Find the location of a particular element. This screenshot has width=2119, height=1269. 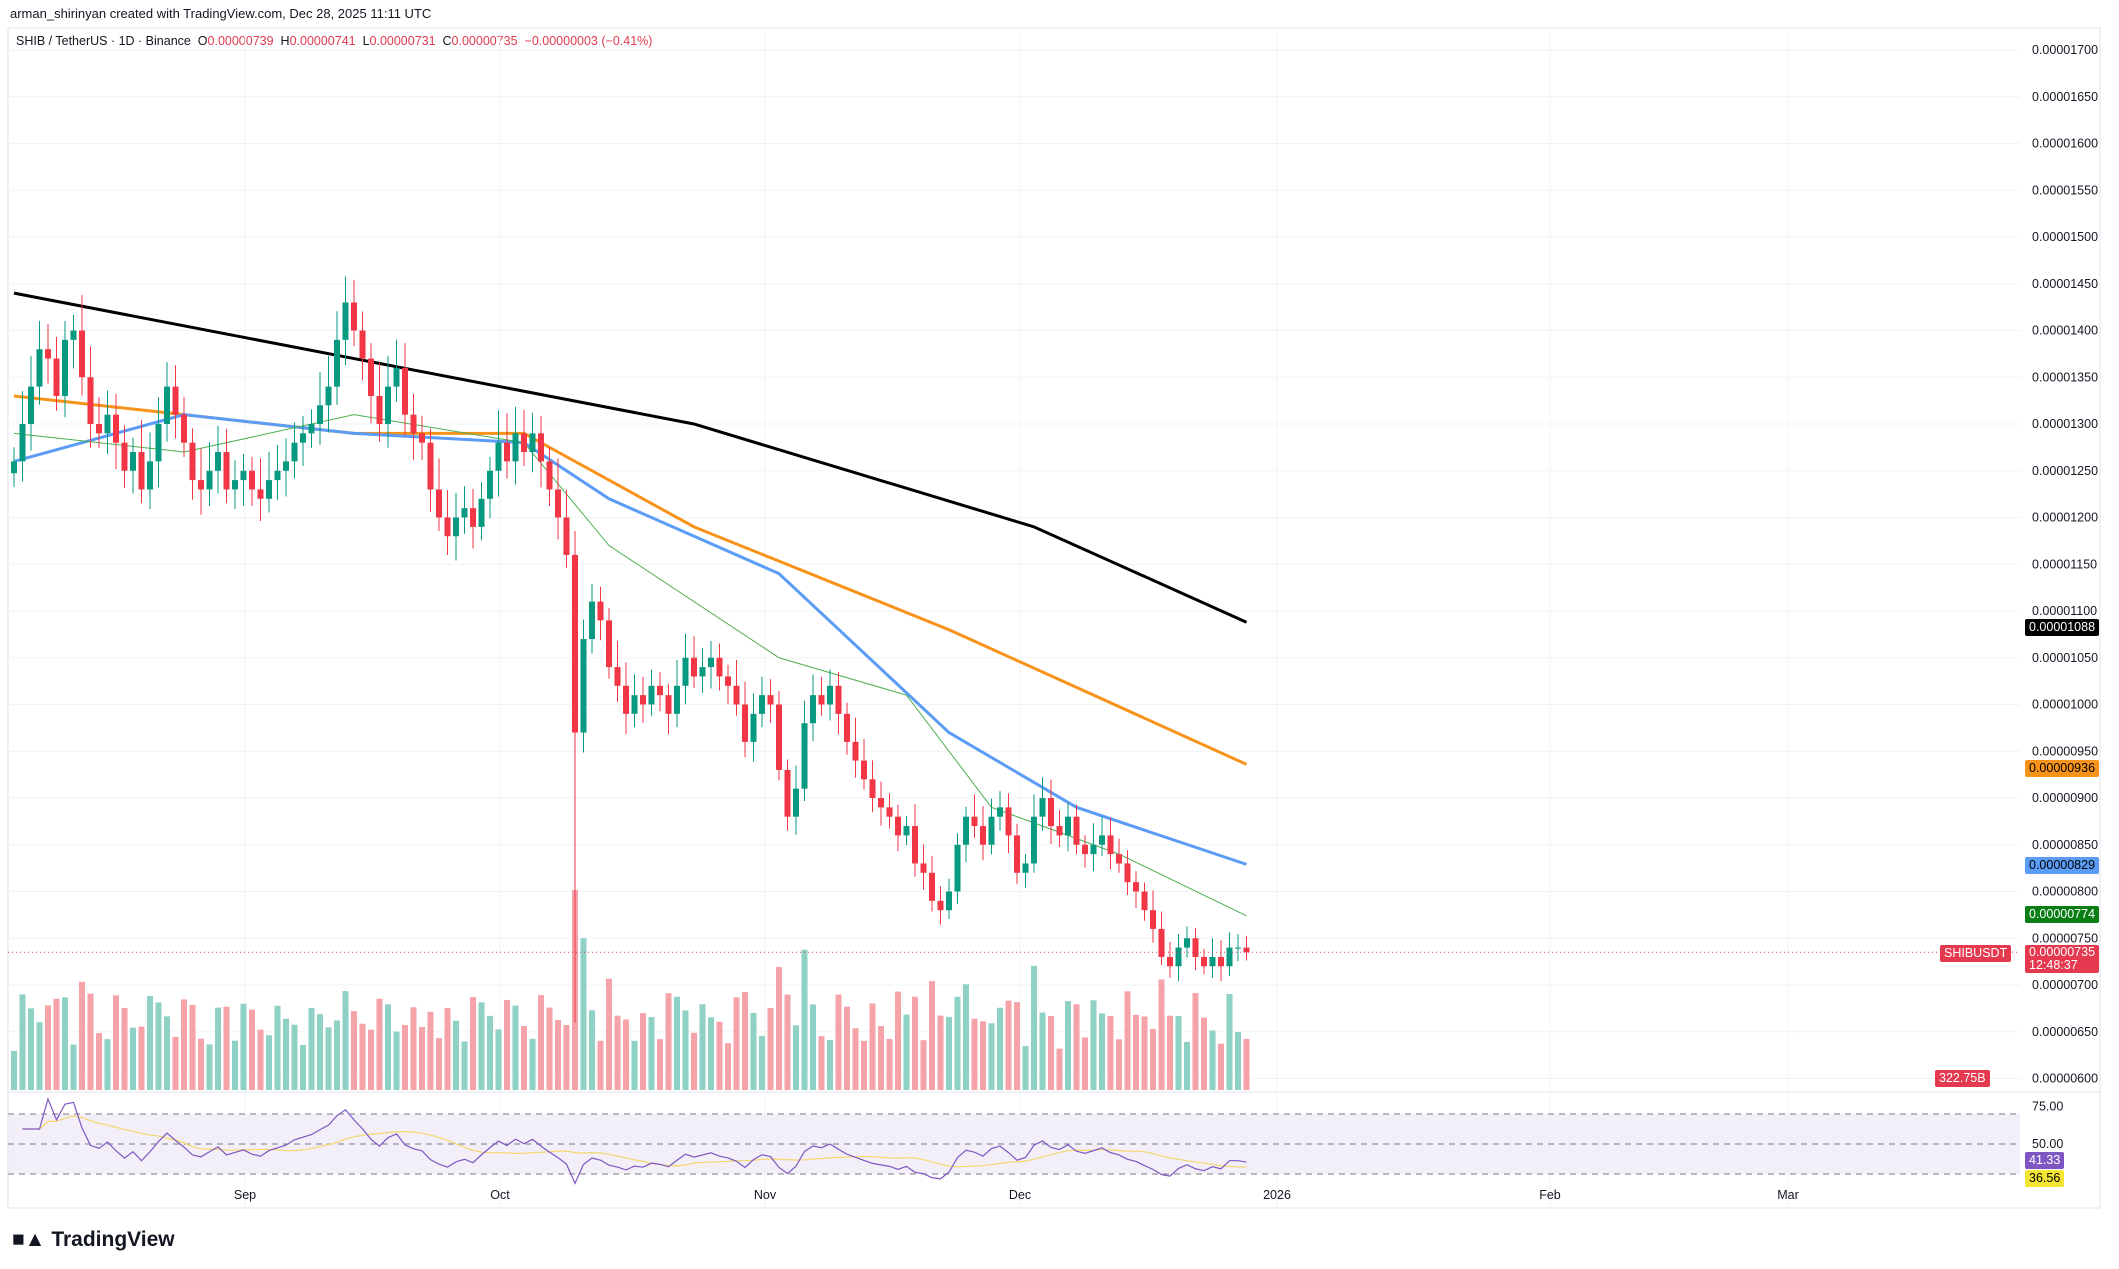

close-label: C is located at coordinates (447, 41).